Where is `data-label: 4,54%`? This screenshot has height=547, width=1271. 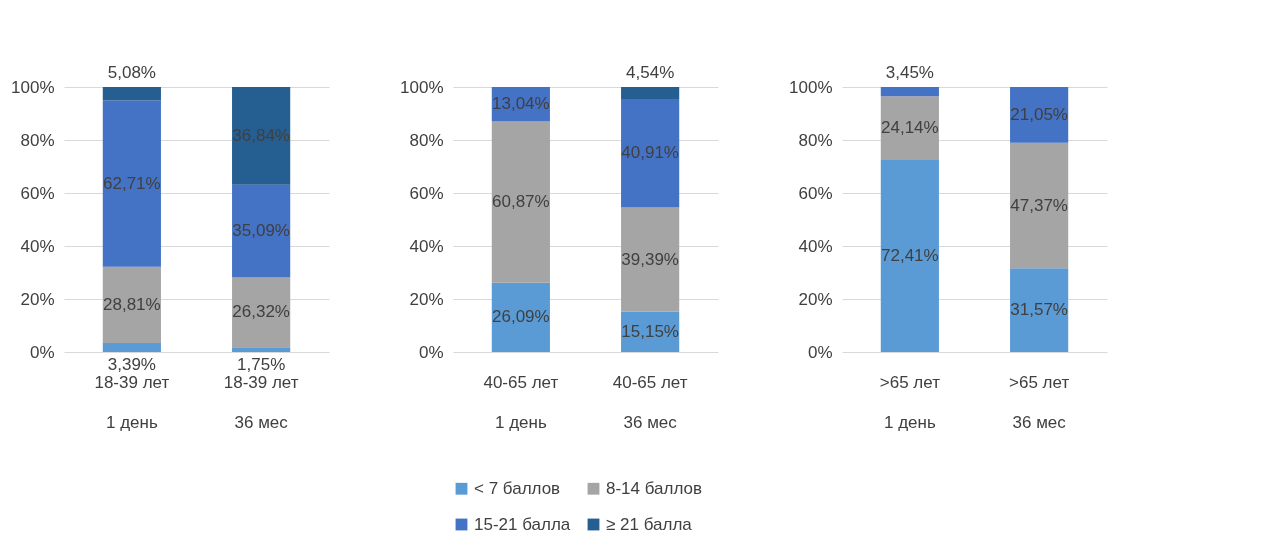 data-label: 4,54% is located at coordinates (650, 73).